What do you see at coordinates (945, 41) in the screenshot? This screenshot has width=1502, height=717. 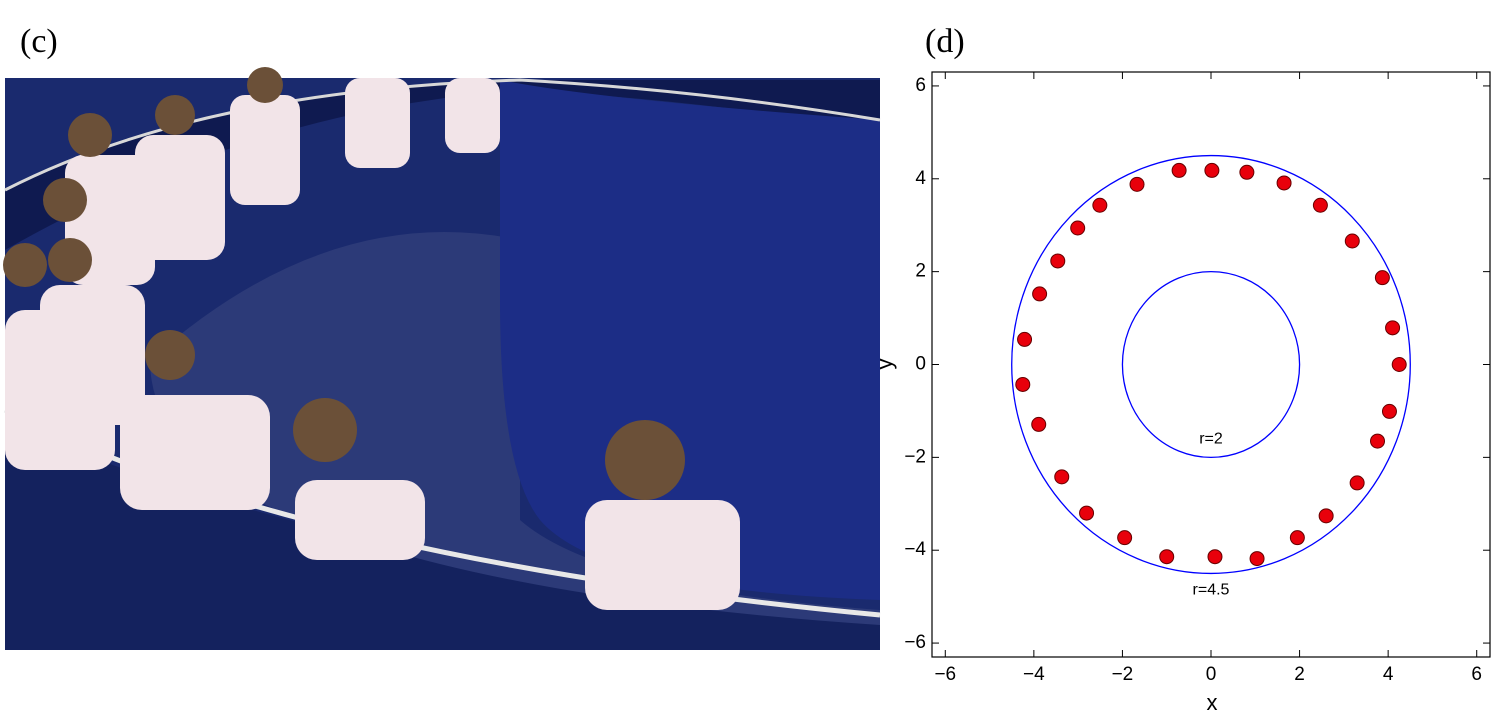 I see `panel-label: (d)` at bounding box center [945, 41].